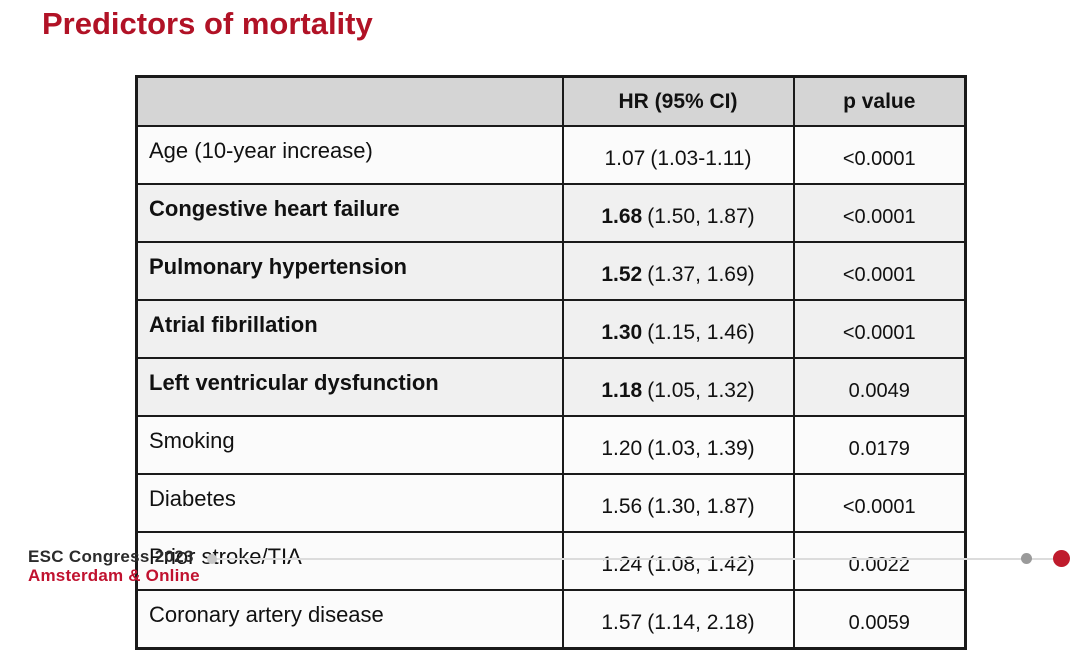 The width and height of the screenshot is (1080, 650). I want to click on hr-value: 1.18 (1.05, 1.32), so click(678, 387).